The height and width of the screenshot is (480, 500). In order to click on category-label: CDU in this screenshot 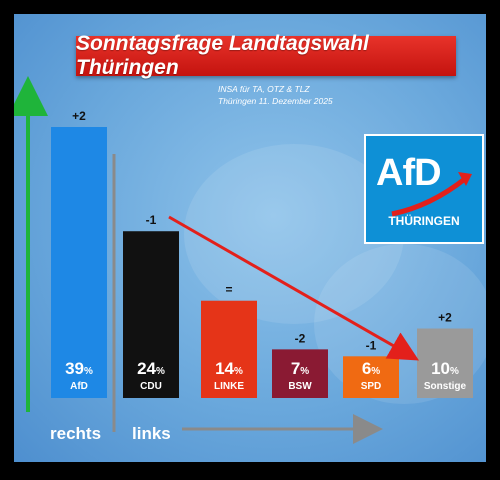, I will do `click(151, 386)`.